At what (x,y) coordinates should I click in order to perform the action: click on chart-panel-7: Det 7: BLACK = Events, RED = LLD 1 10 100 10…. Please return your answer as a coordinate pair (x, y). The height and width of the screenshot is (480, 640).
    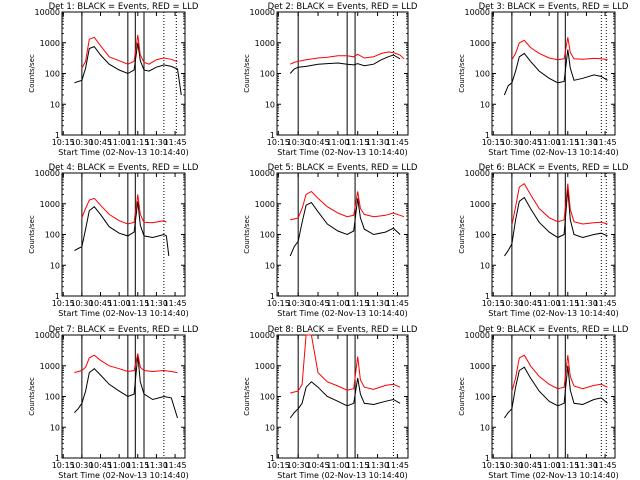
    Looking at the image, I should click on (113, 402).